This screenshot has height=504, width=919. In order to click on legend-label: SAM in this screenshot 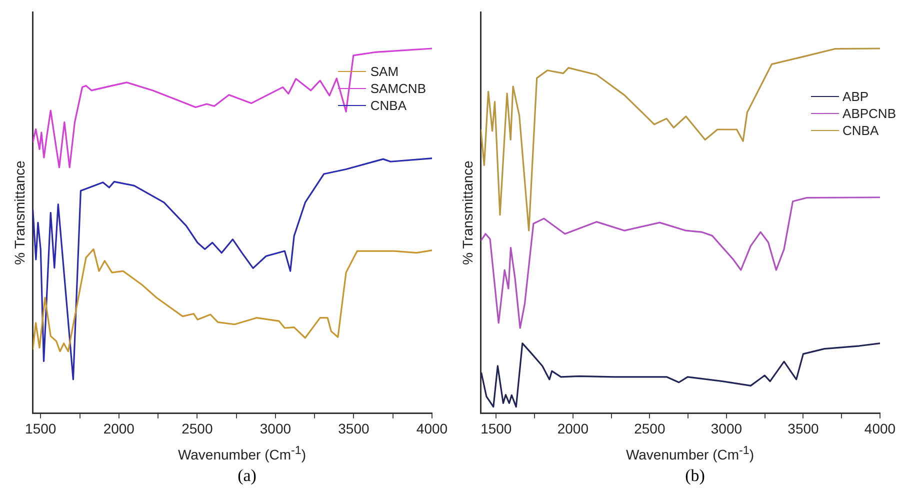, I will do `click(384, 71)`.